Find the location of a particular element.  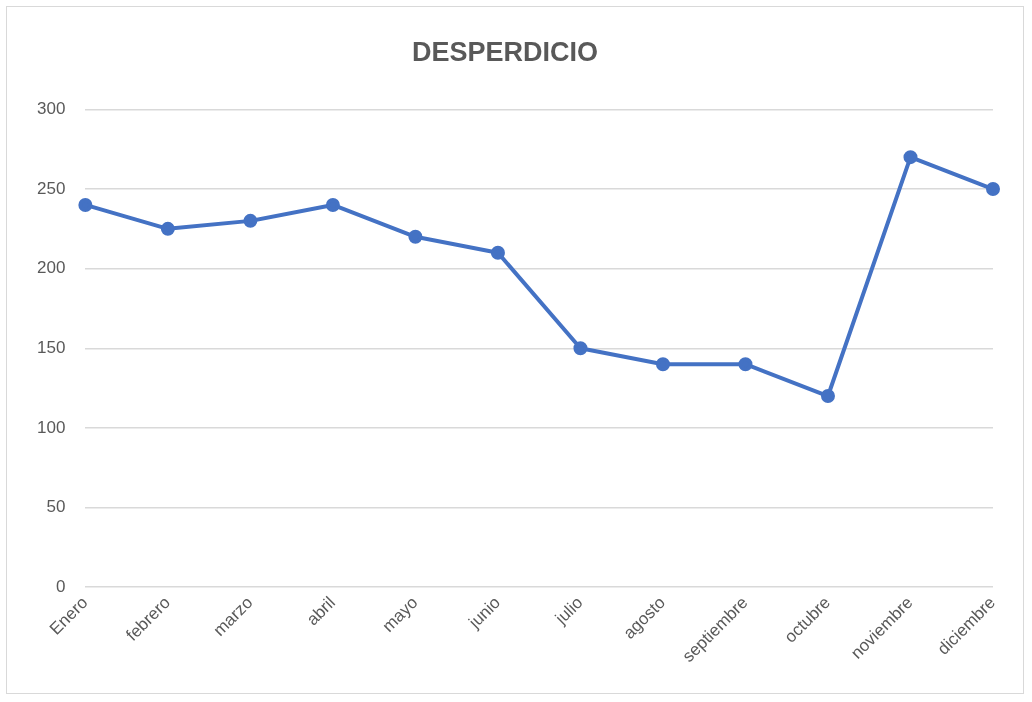

y-tick-label: 50 is located at coordinates (56, 507).